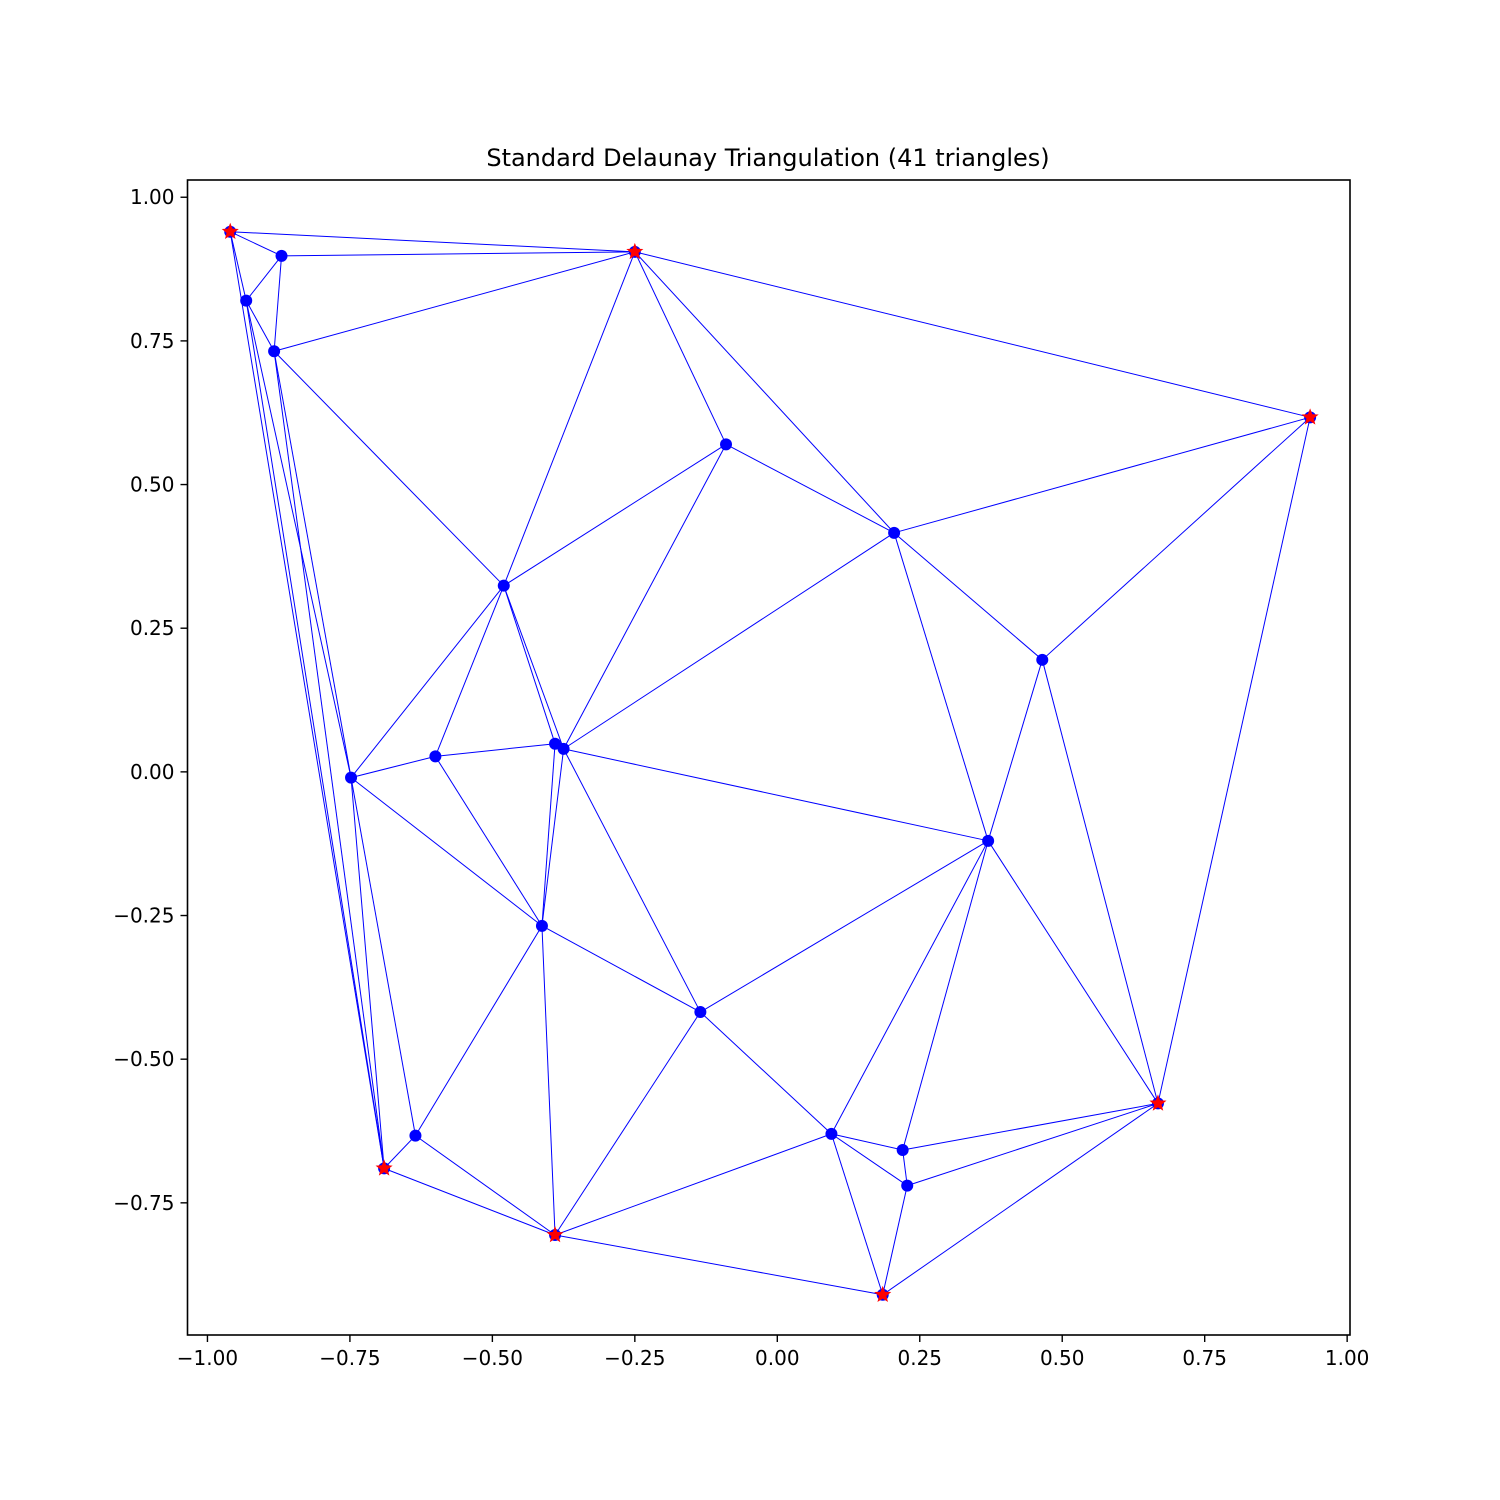 This screenshot has height=1500, width=1500. I want to click on x-tick-label: 0.50, so click(1062, 1358).